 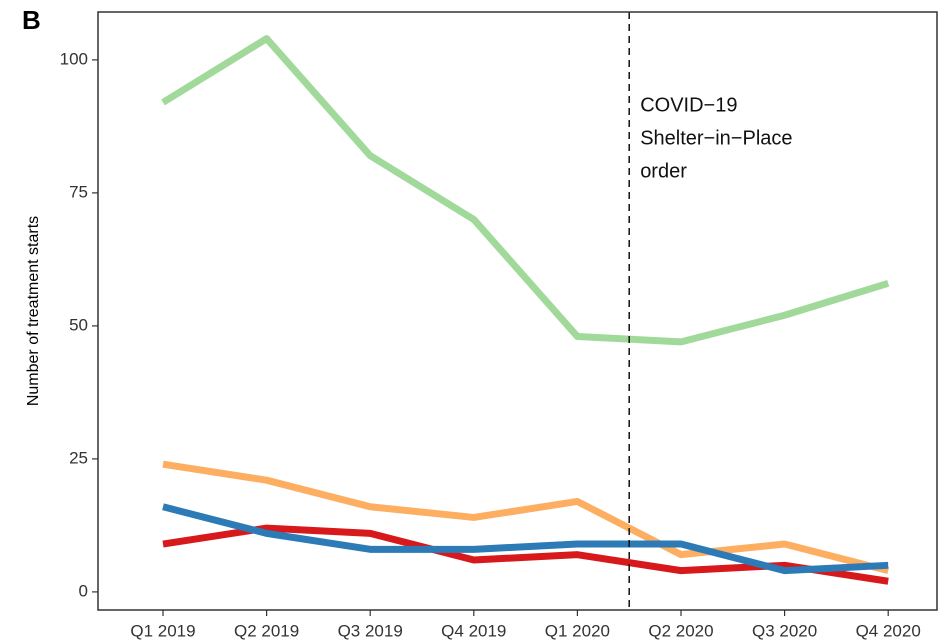 What do you see at coordinates (577, 630) in the screenshot?
I see `x-tick-label: Q1 2020` at bounding box center [577, 630].